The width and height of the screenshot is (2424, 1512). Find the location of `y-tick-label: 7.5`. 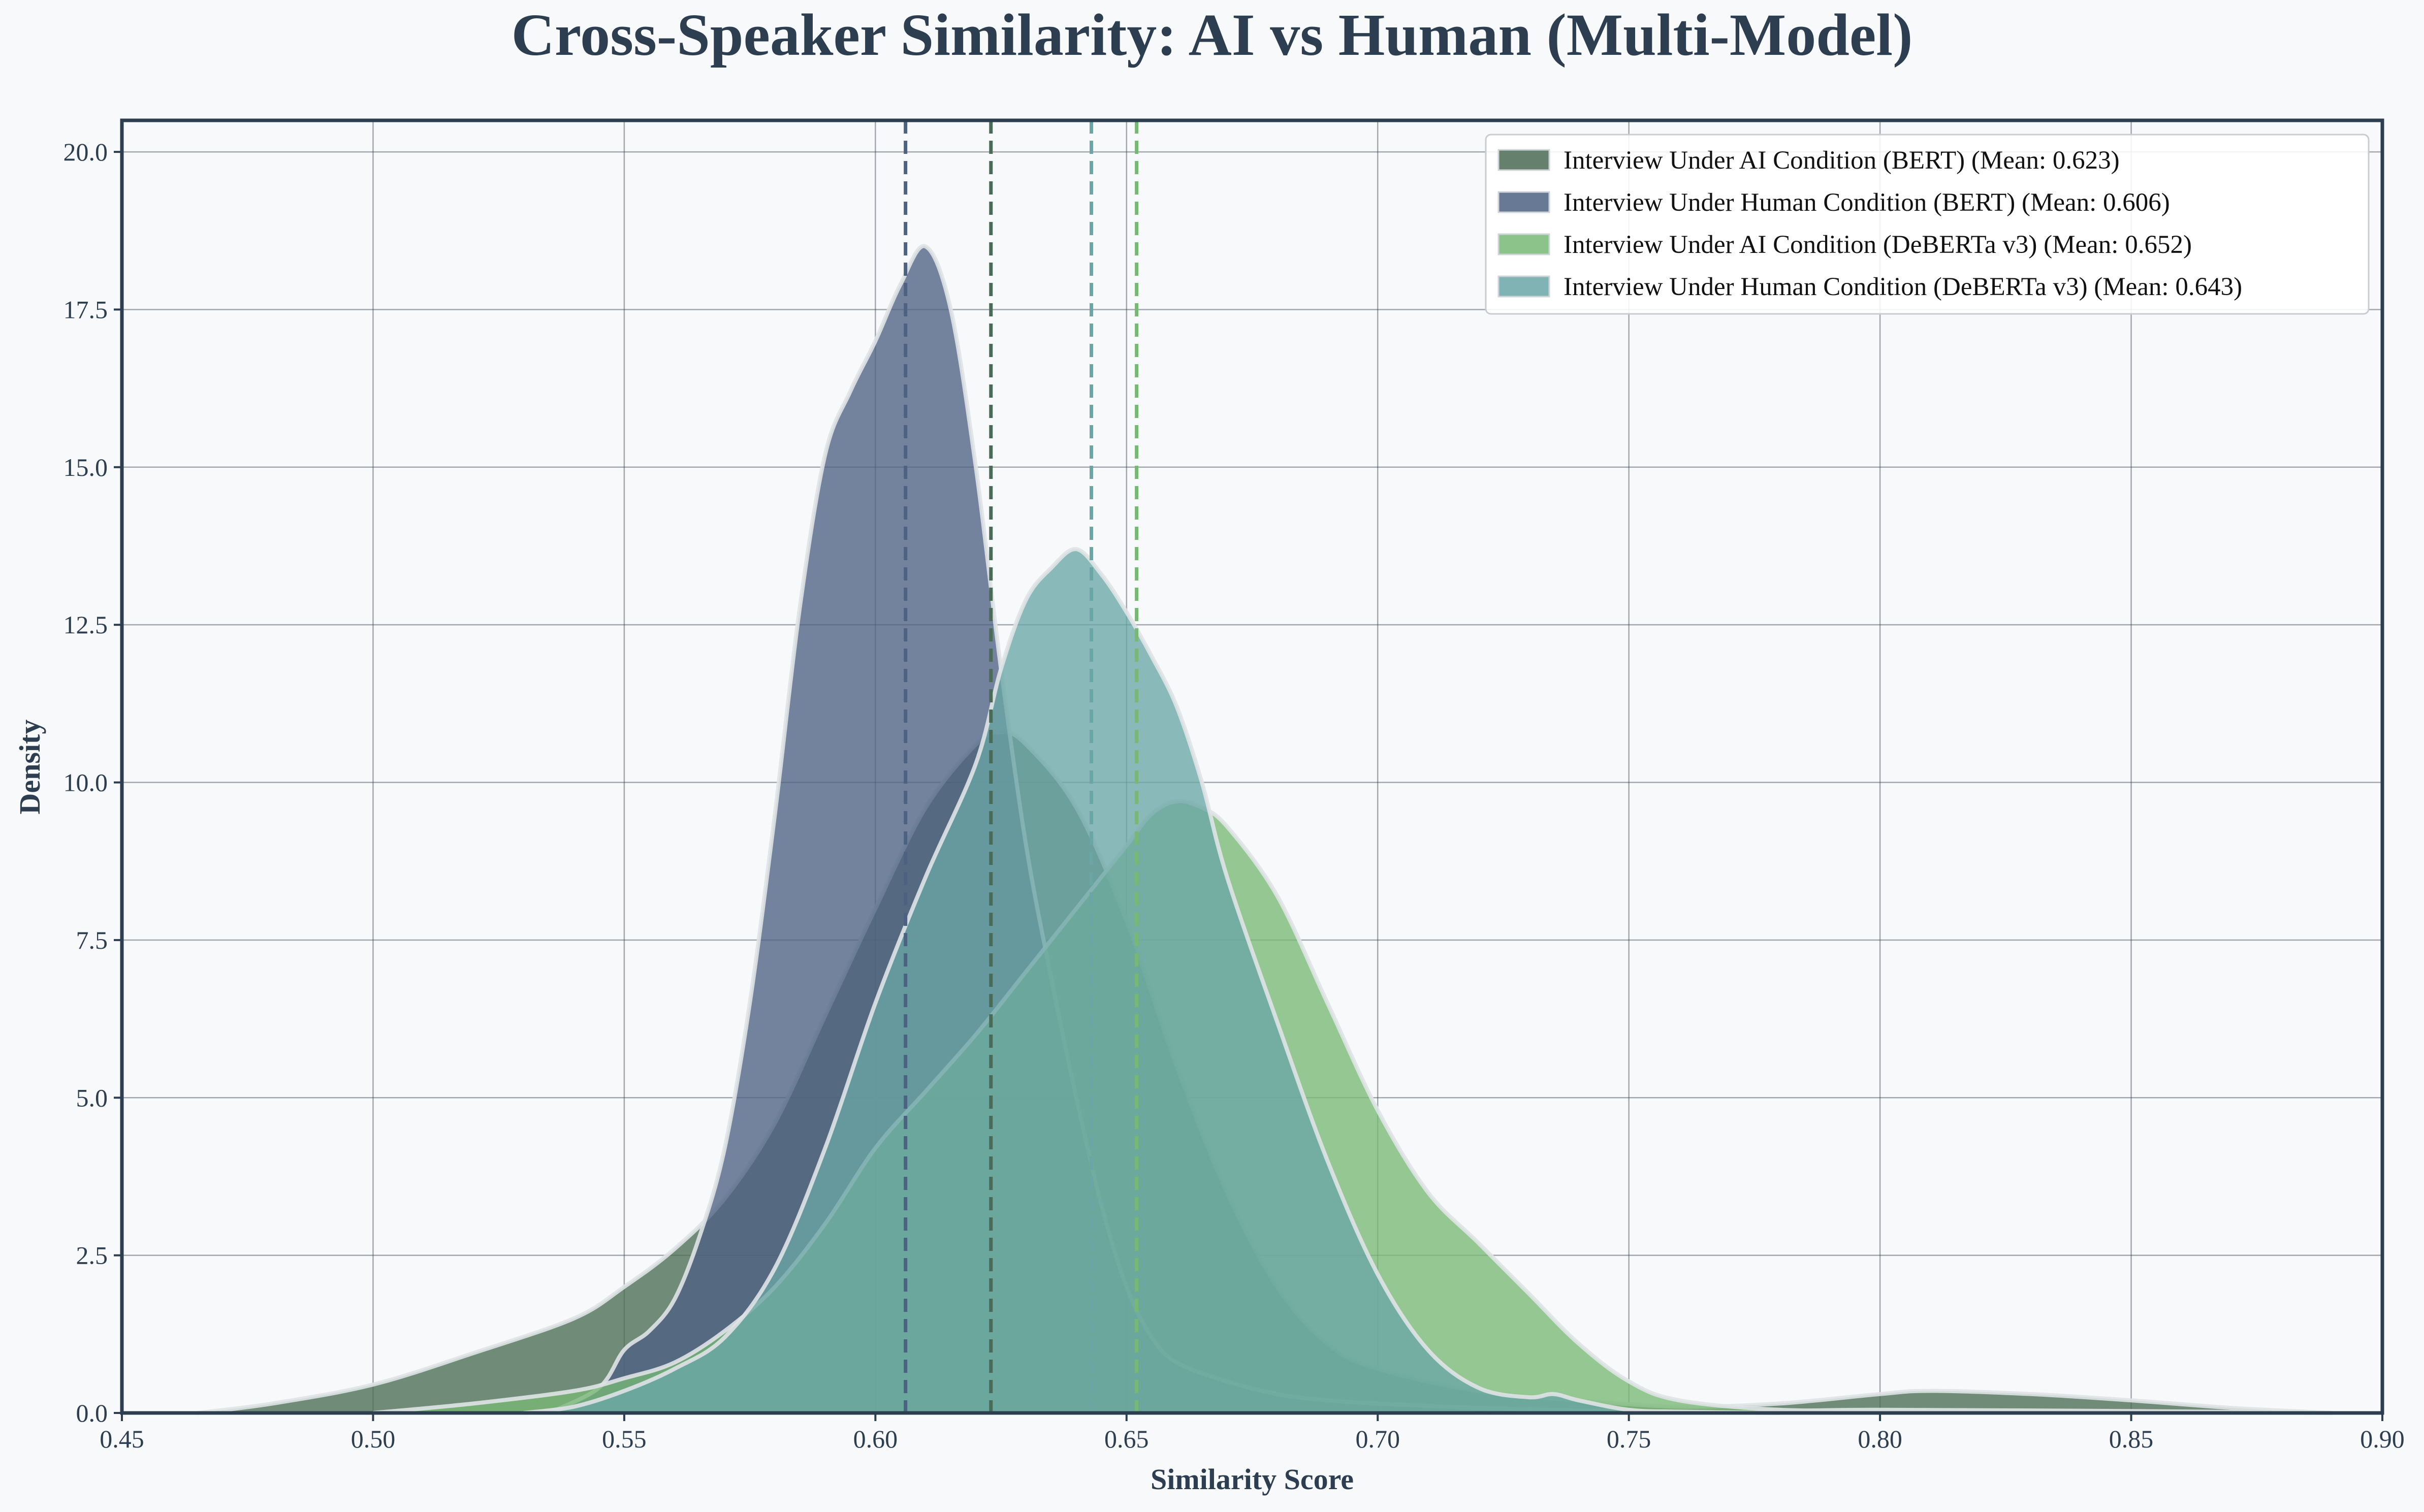

y-tick-label: 7.5 is located at coordinates (92, 940).